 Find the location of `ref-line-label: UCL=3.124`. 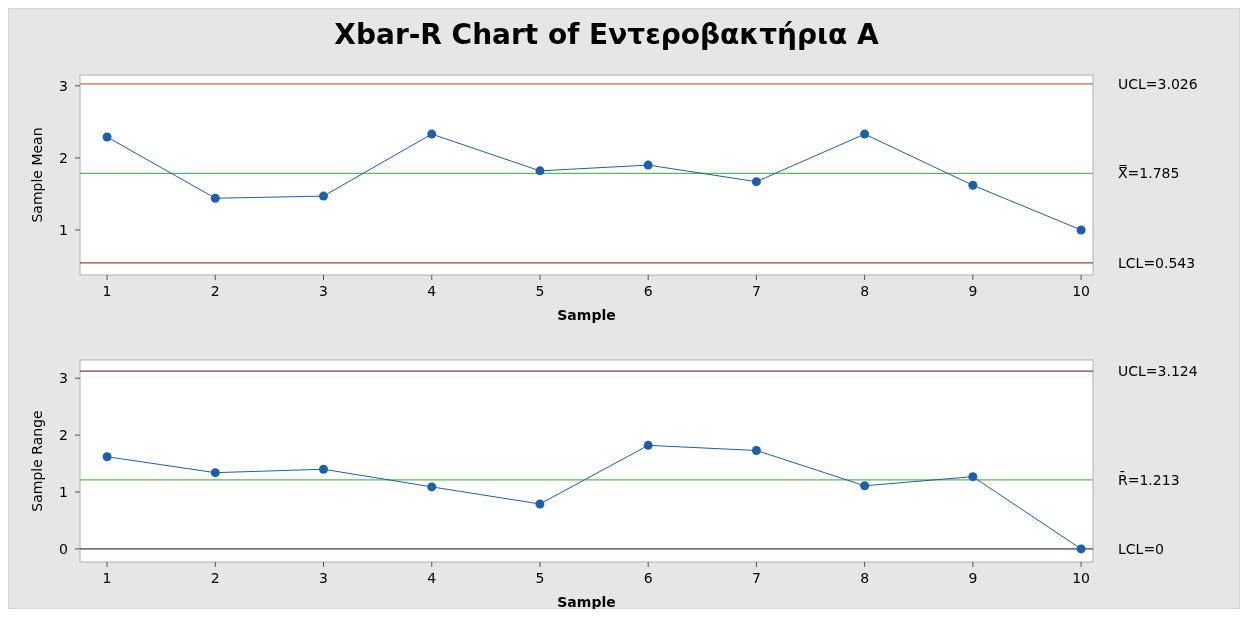

ref-line-label: UCL=3.124 is located at coordinates (1158, 371).